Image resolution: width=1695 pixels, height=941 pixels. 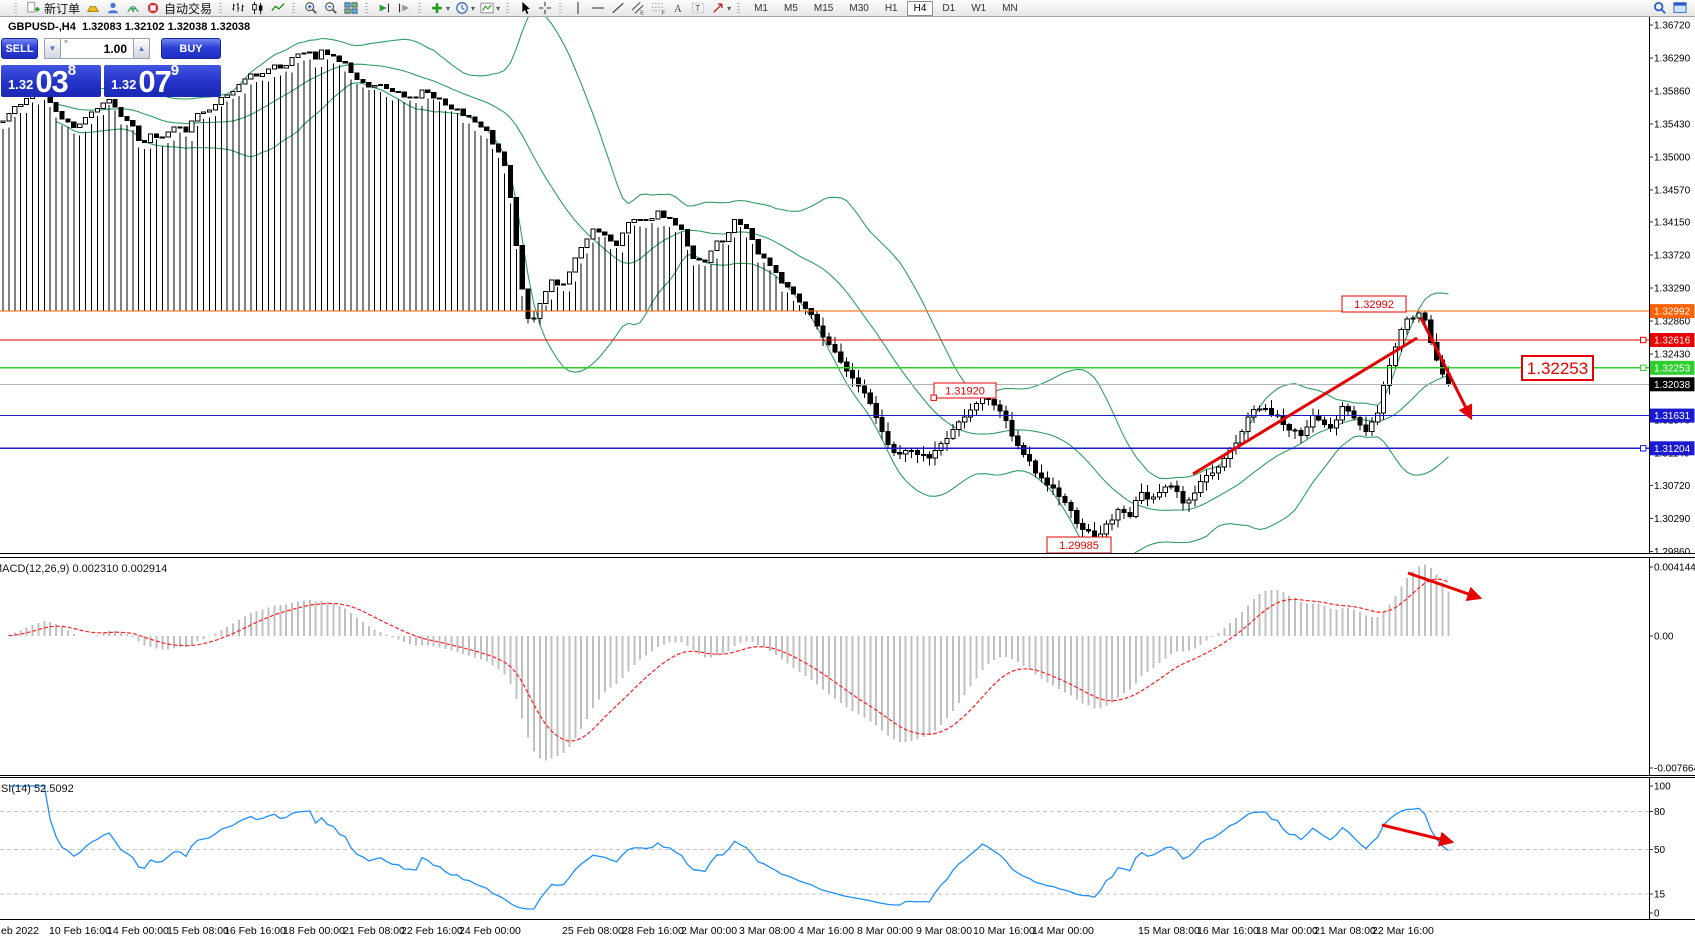 I want to click on gold-button, so click(x=93, y=8).